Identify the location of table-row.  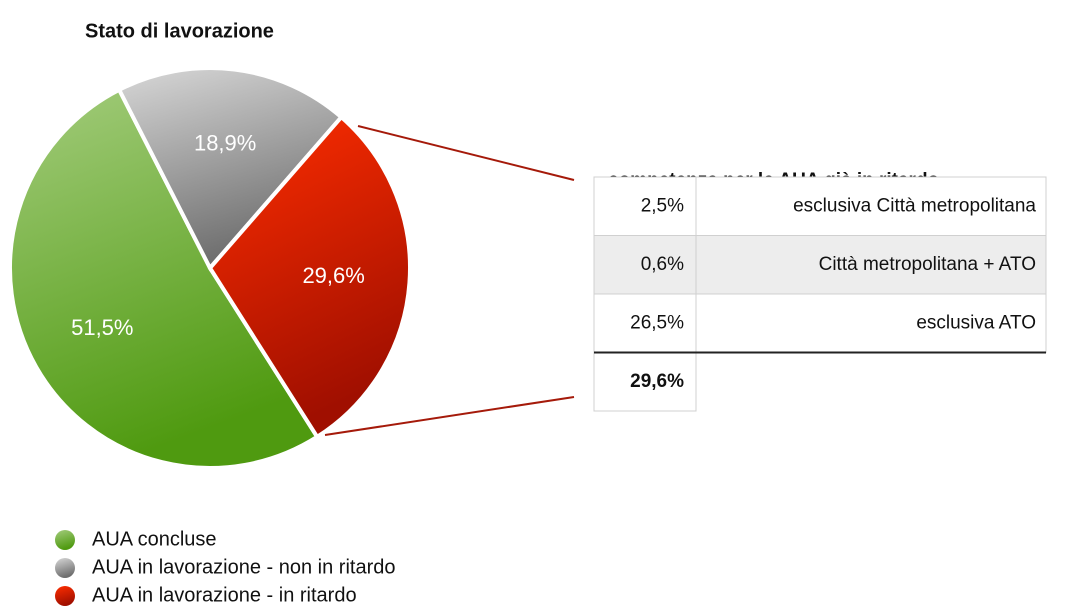
(820, 206).